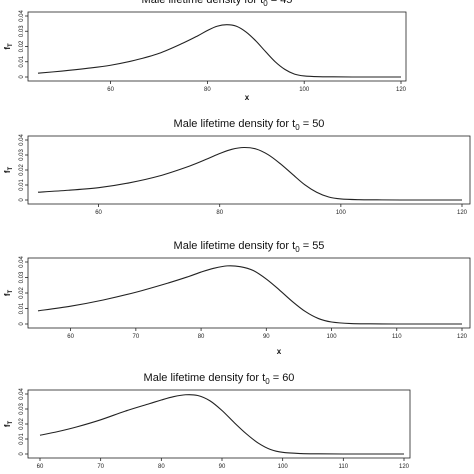  What do you see at coordinates (282, 378) in the screenshot?
I see `chart-title-suffix: = 60` at bounding box center [282, 378].